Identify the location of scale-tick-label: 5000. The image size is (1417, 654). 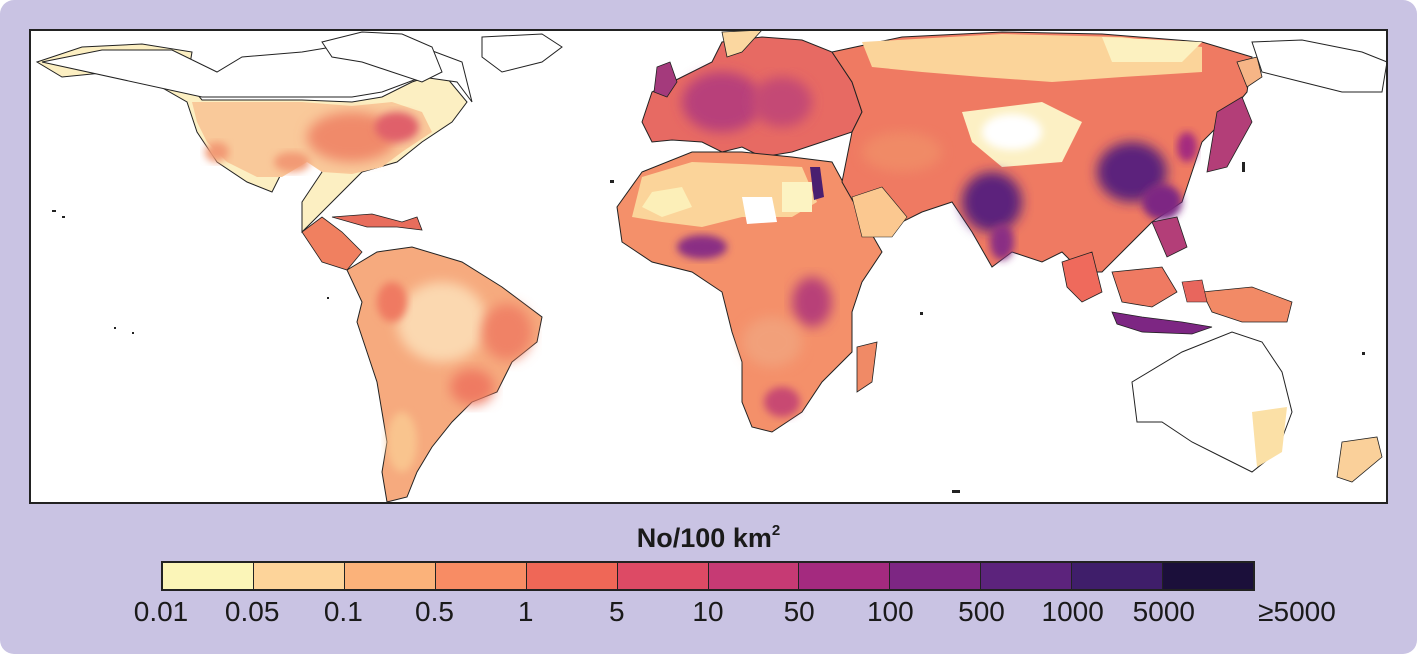
(1163, 611).